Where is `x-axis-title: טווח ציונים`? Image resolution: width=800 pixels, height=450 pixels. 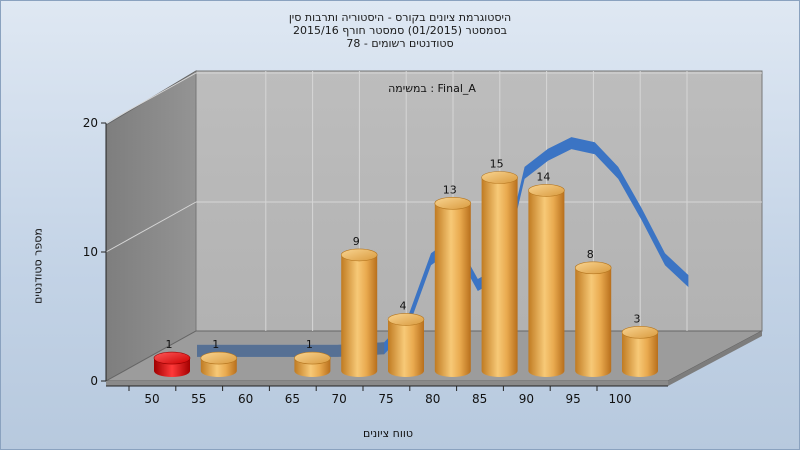
x-axis-title: טווח ציונים is located at coordinates (388, 433).